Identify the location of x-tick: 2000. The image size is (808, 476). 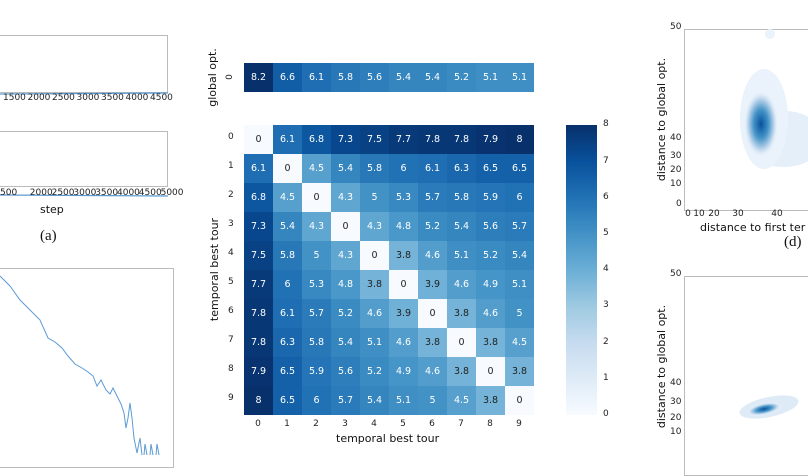
(41, 193).